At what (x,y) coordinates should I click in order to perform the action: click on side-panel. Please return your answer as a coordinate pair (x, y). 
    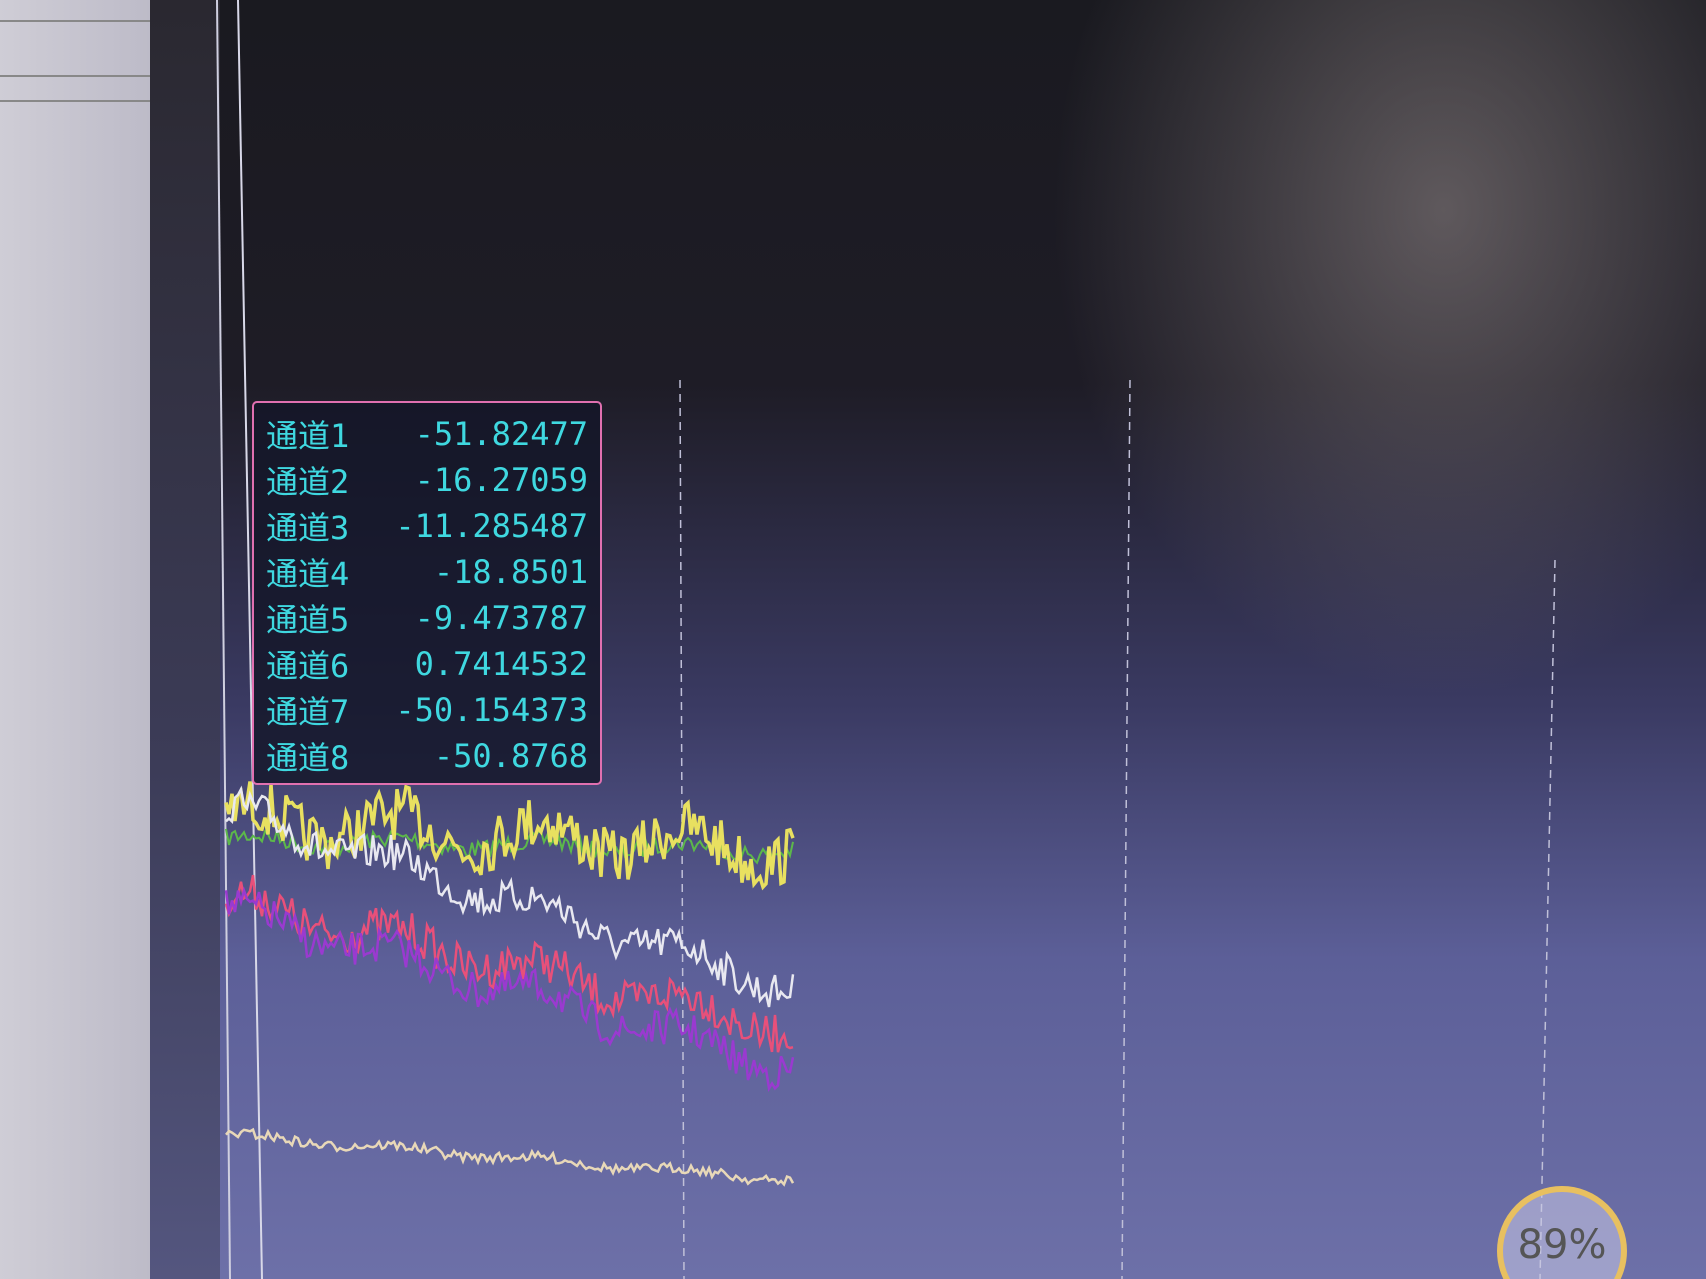
    Looking at the image, I should click on (75, 639).